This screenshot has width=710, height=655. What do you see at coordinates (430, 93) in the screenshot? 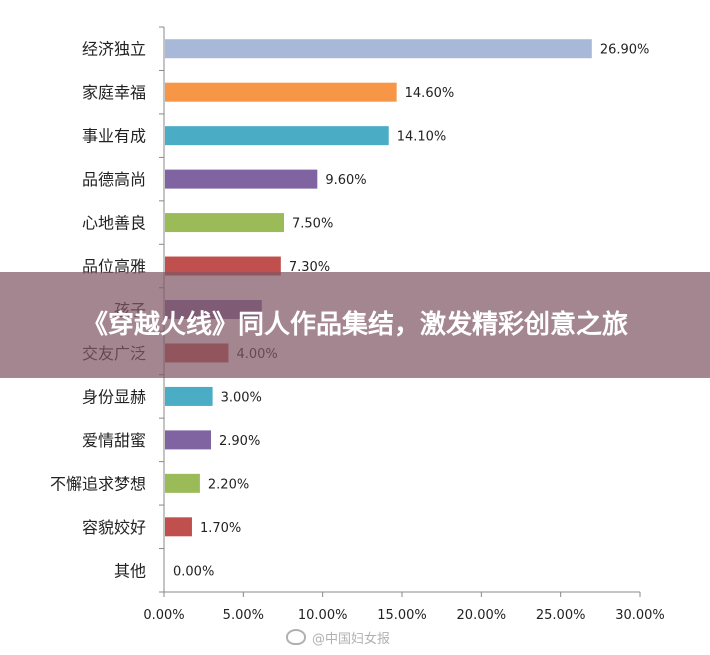
I see `value-label: 14.60%` at bounding box center [430, 93].